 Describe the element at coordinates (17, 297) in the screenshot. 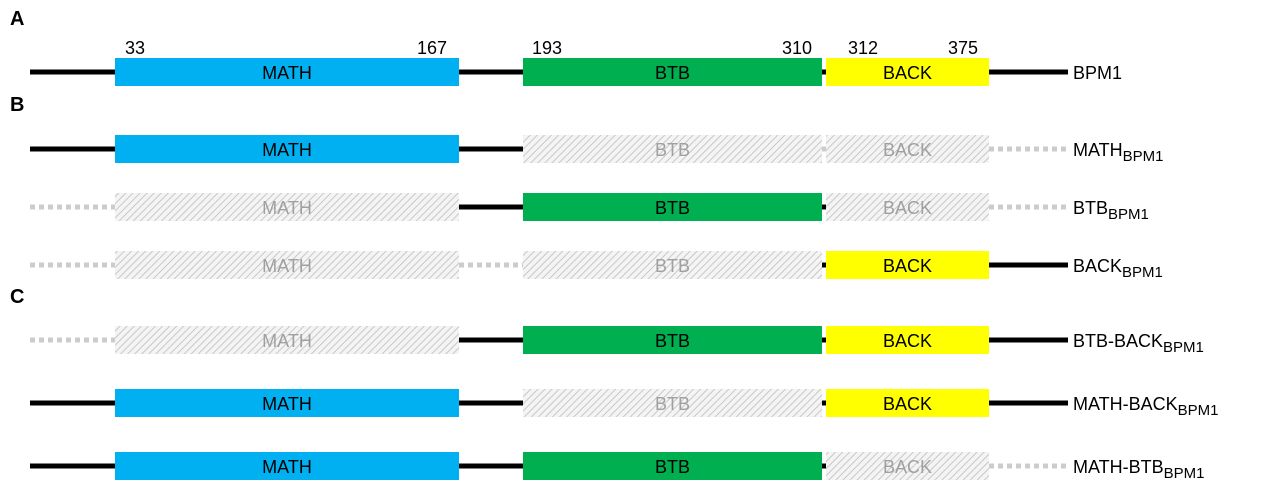

I see `panel-letter: C` at that location.